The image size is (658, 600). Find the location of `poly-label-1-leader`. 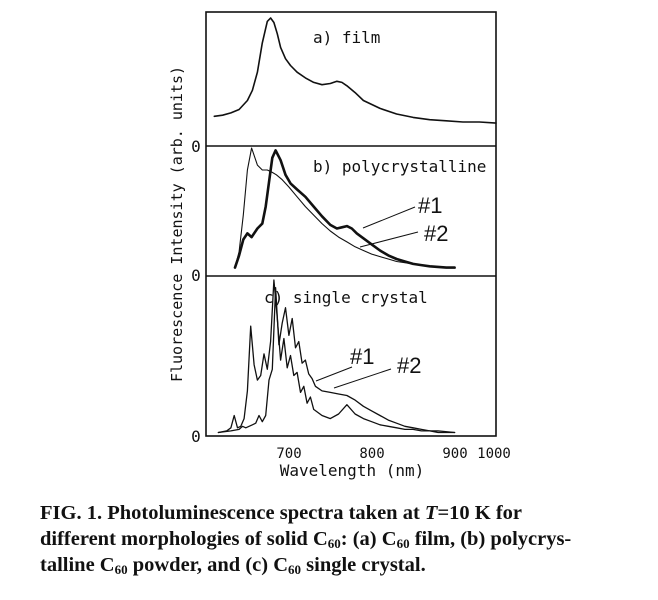

poly-label-1-leader is located at coordinates (389, 217).